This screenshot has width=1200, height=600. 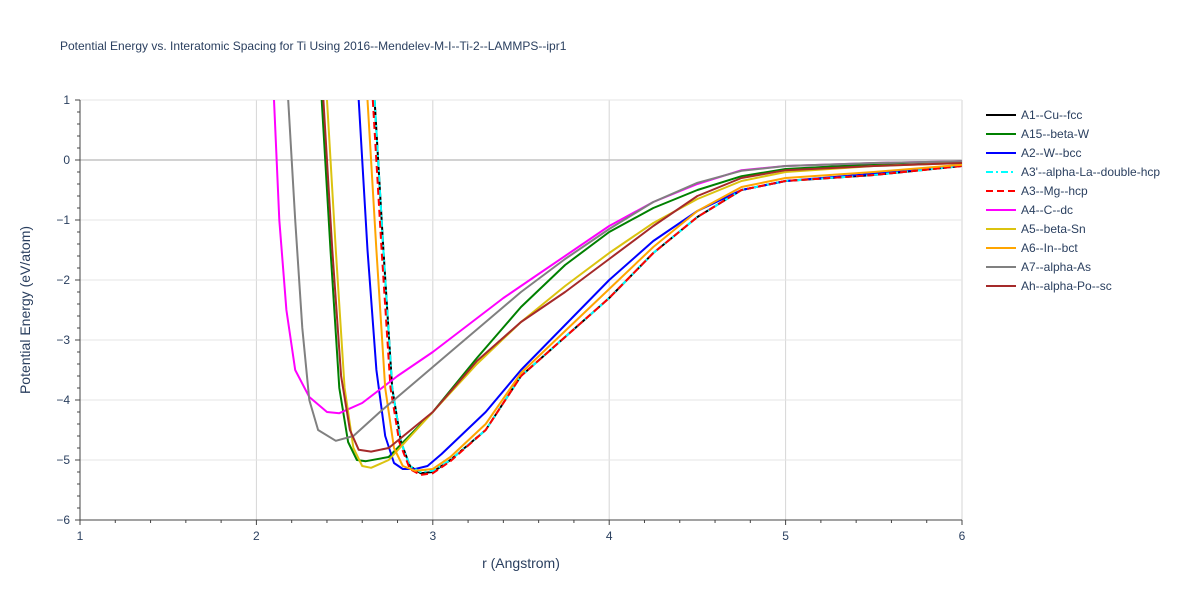 I want to click on y-tick-label: −2, so click(x=63, y=280).